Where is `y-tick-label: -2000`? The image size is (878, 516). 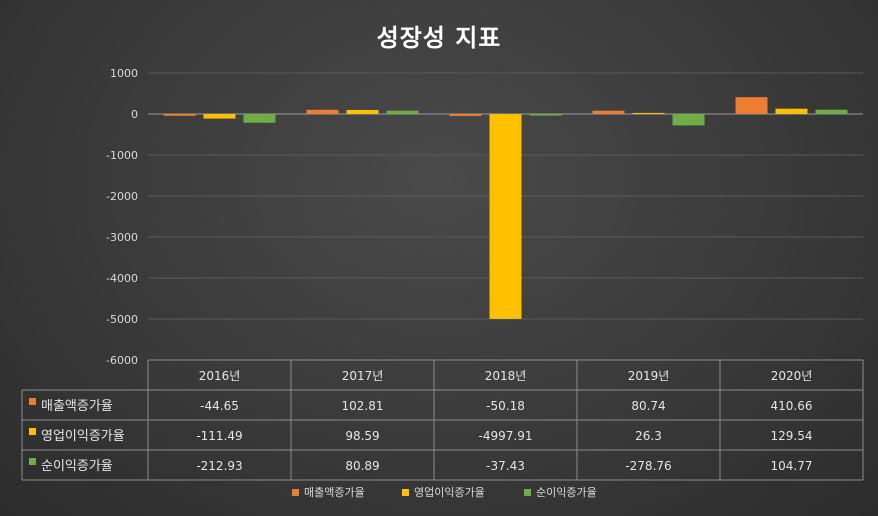 y-tick-label: -2000 is located at coordinates (122, 196).